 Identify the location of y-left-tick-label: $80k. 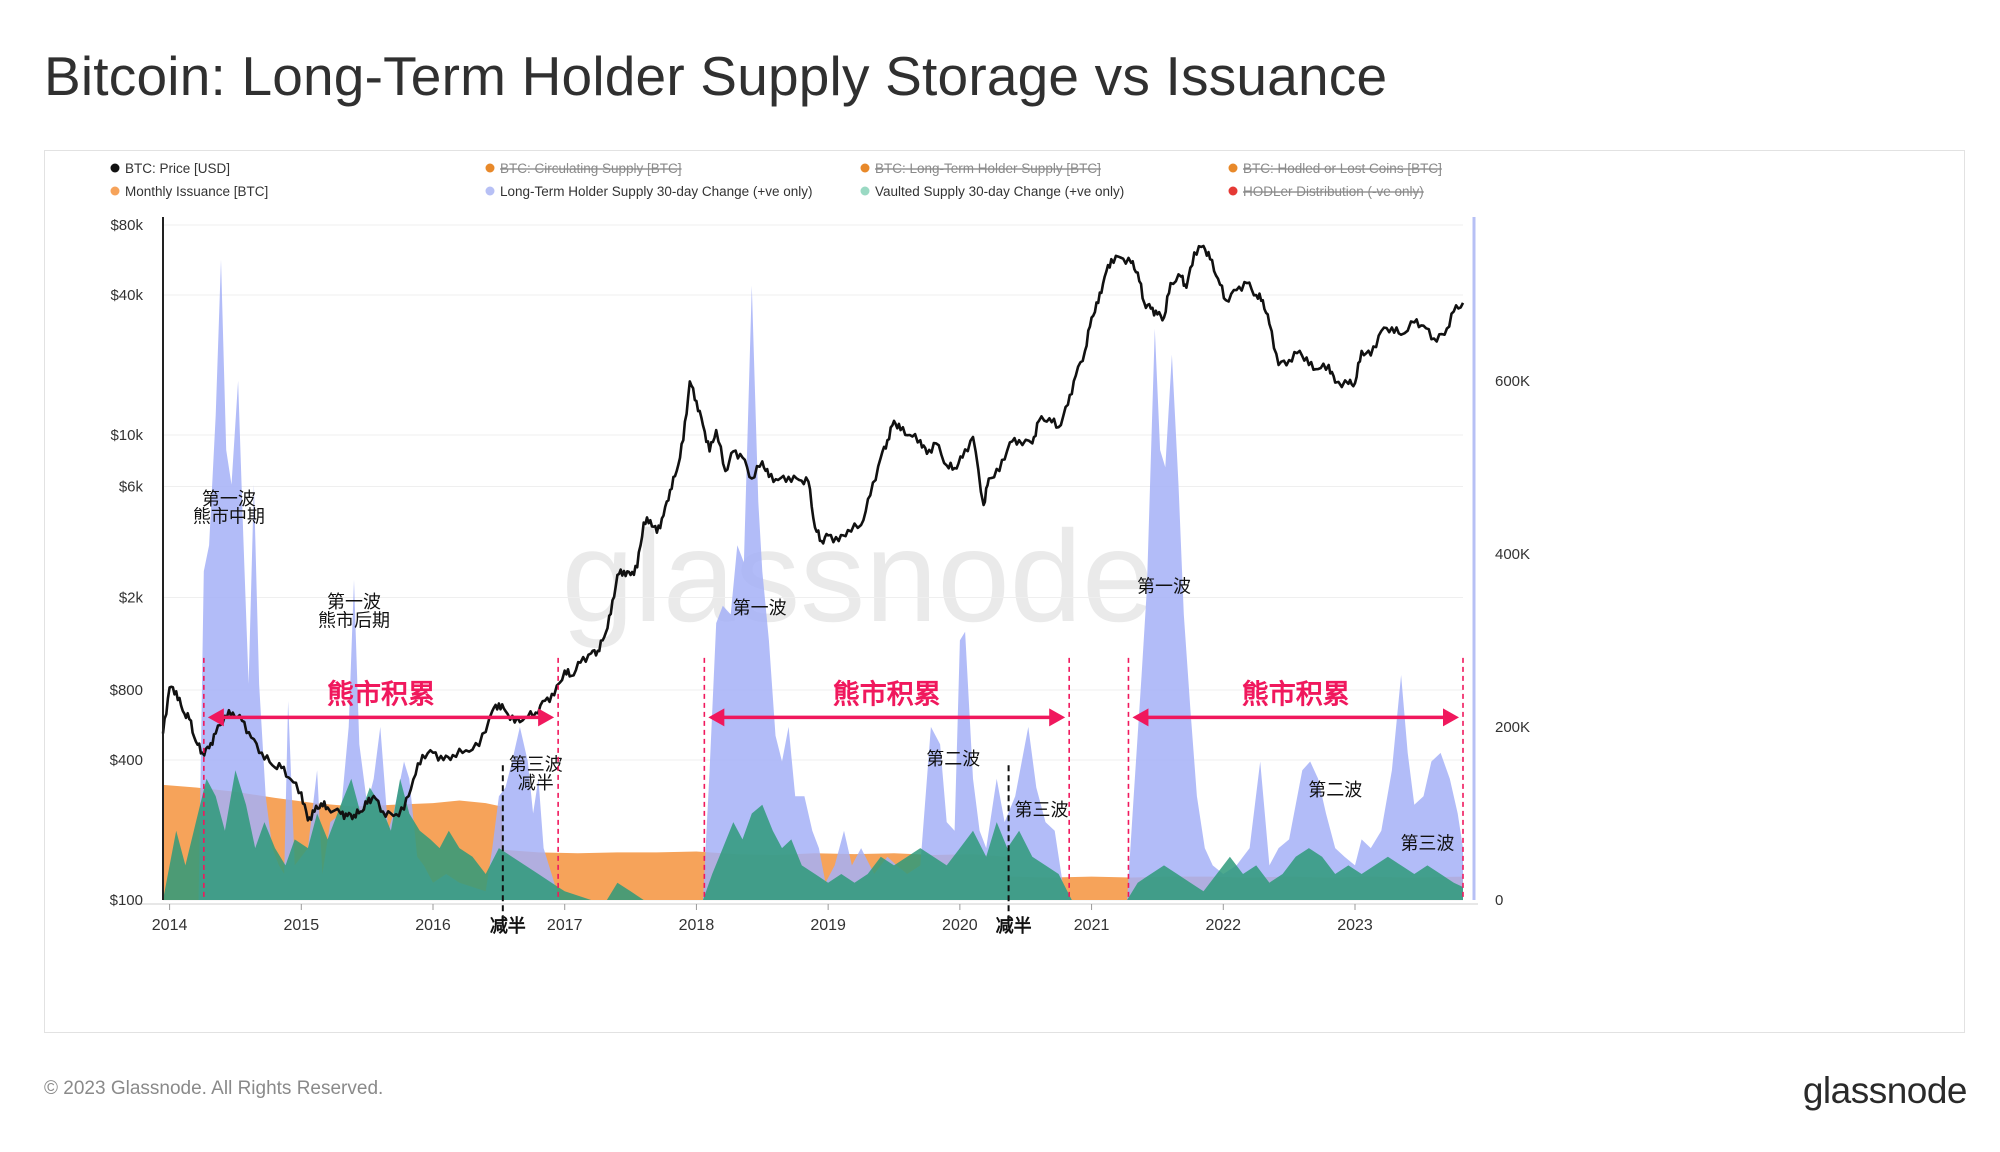
(126, 225).